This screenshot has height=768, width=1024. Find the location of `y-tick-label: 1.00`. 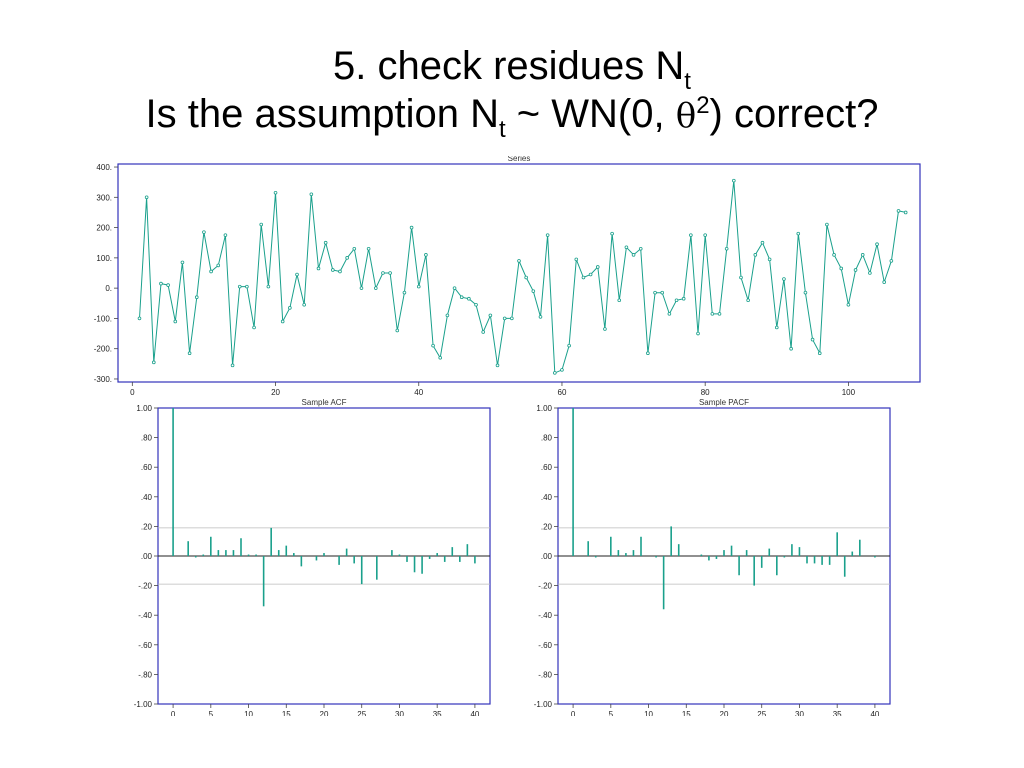

y-tick-label: 1.00 is located at coordinates (544, 408).